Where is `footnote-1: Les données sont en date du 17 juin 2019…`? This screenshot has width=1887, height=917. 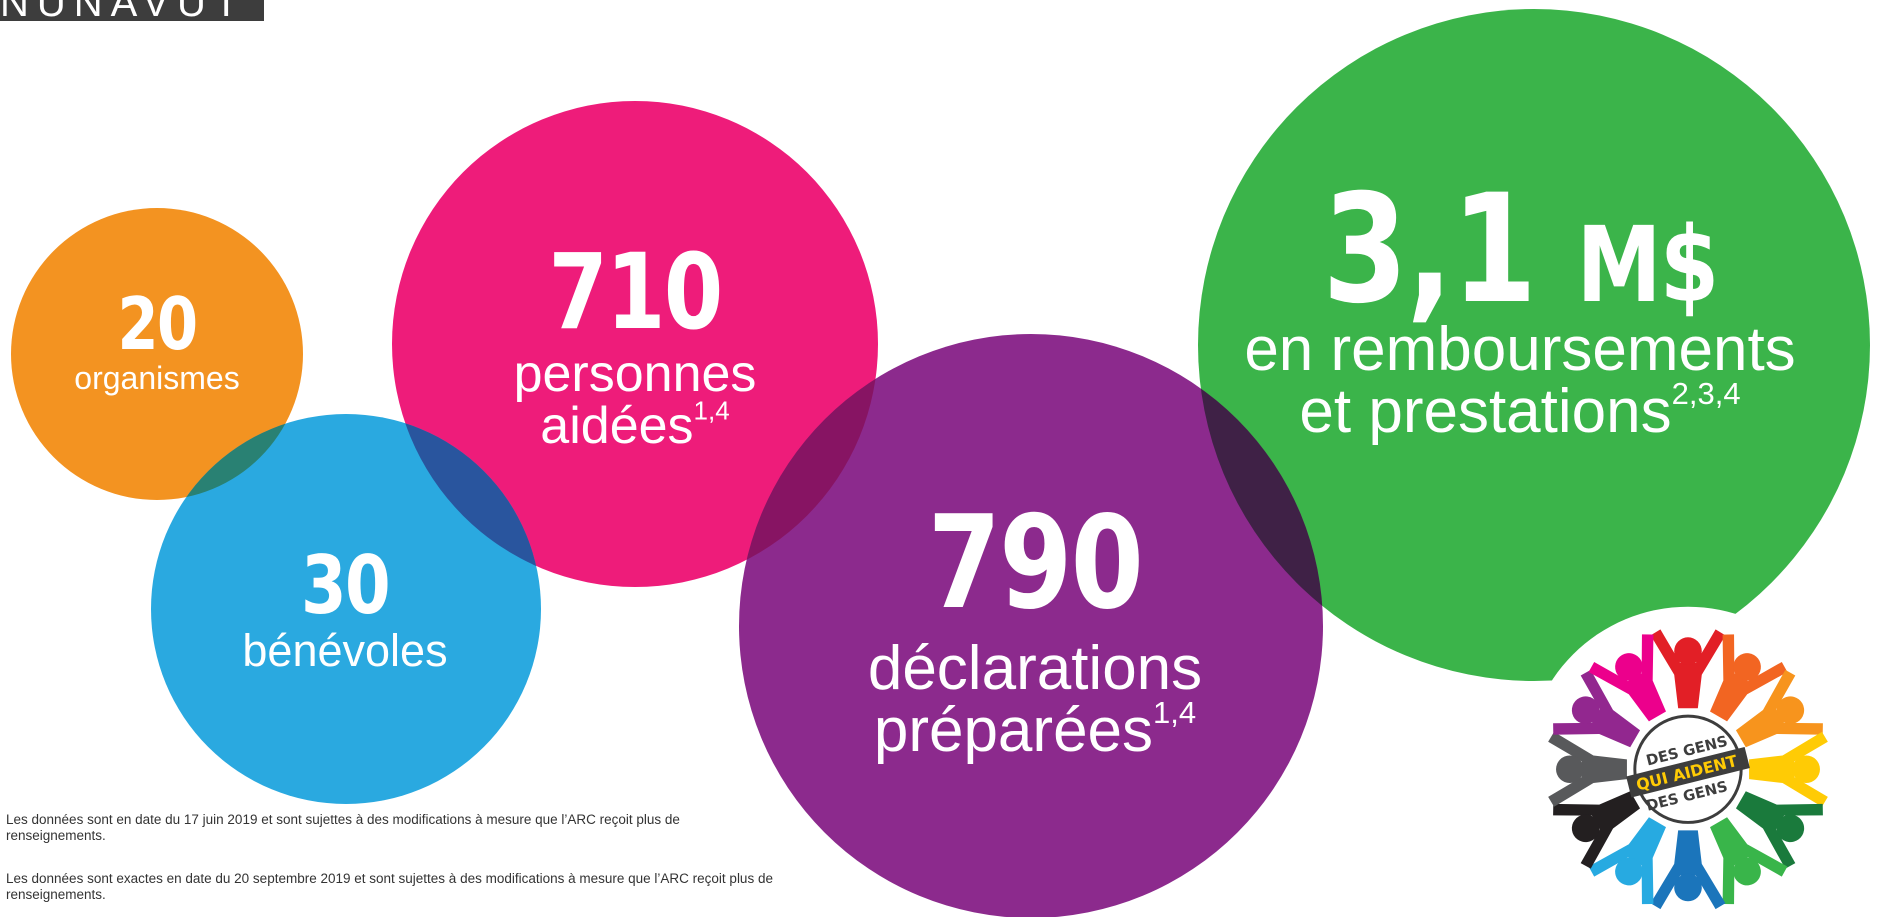
footnote-1: Les données sont en date du 17 juin 2019… is located at coordinates (343, 827).